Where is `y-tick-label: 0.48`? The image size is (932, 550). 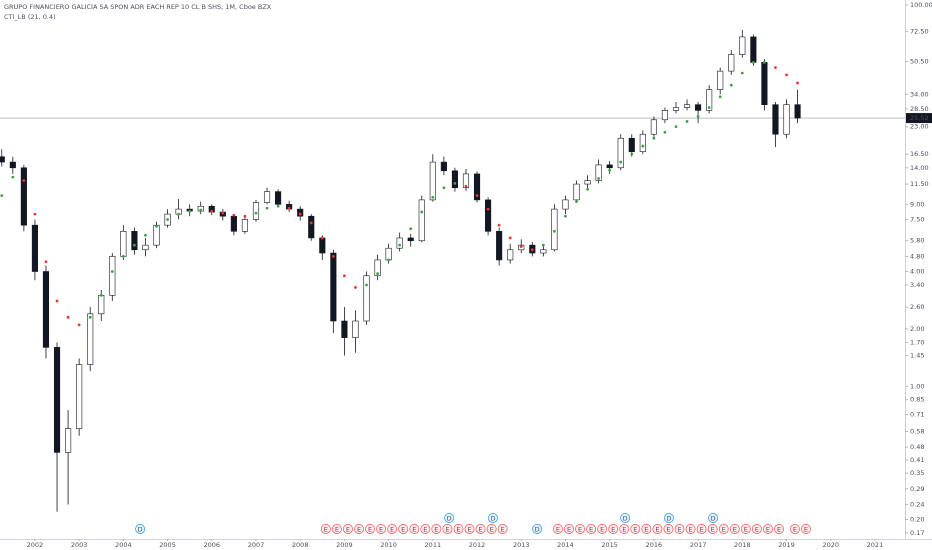
y-tick-label: 0.48 is located at coordinates (917, 447).